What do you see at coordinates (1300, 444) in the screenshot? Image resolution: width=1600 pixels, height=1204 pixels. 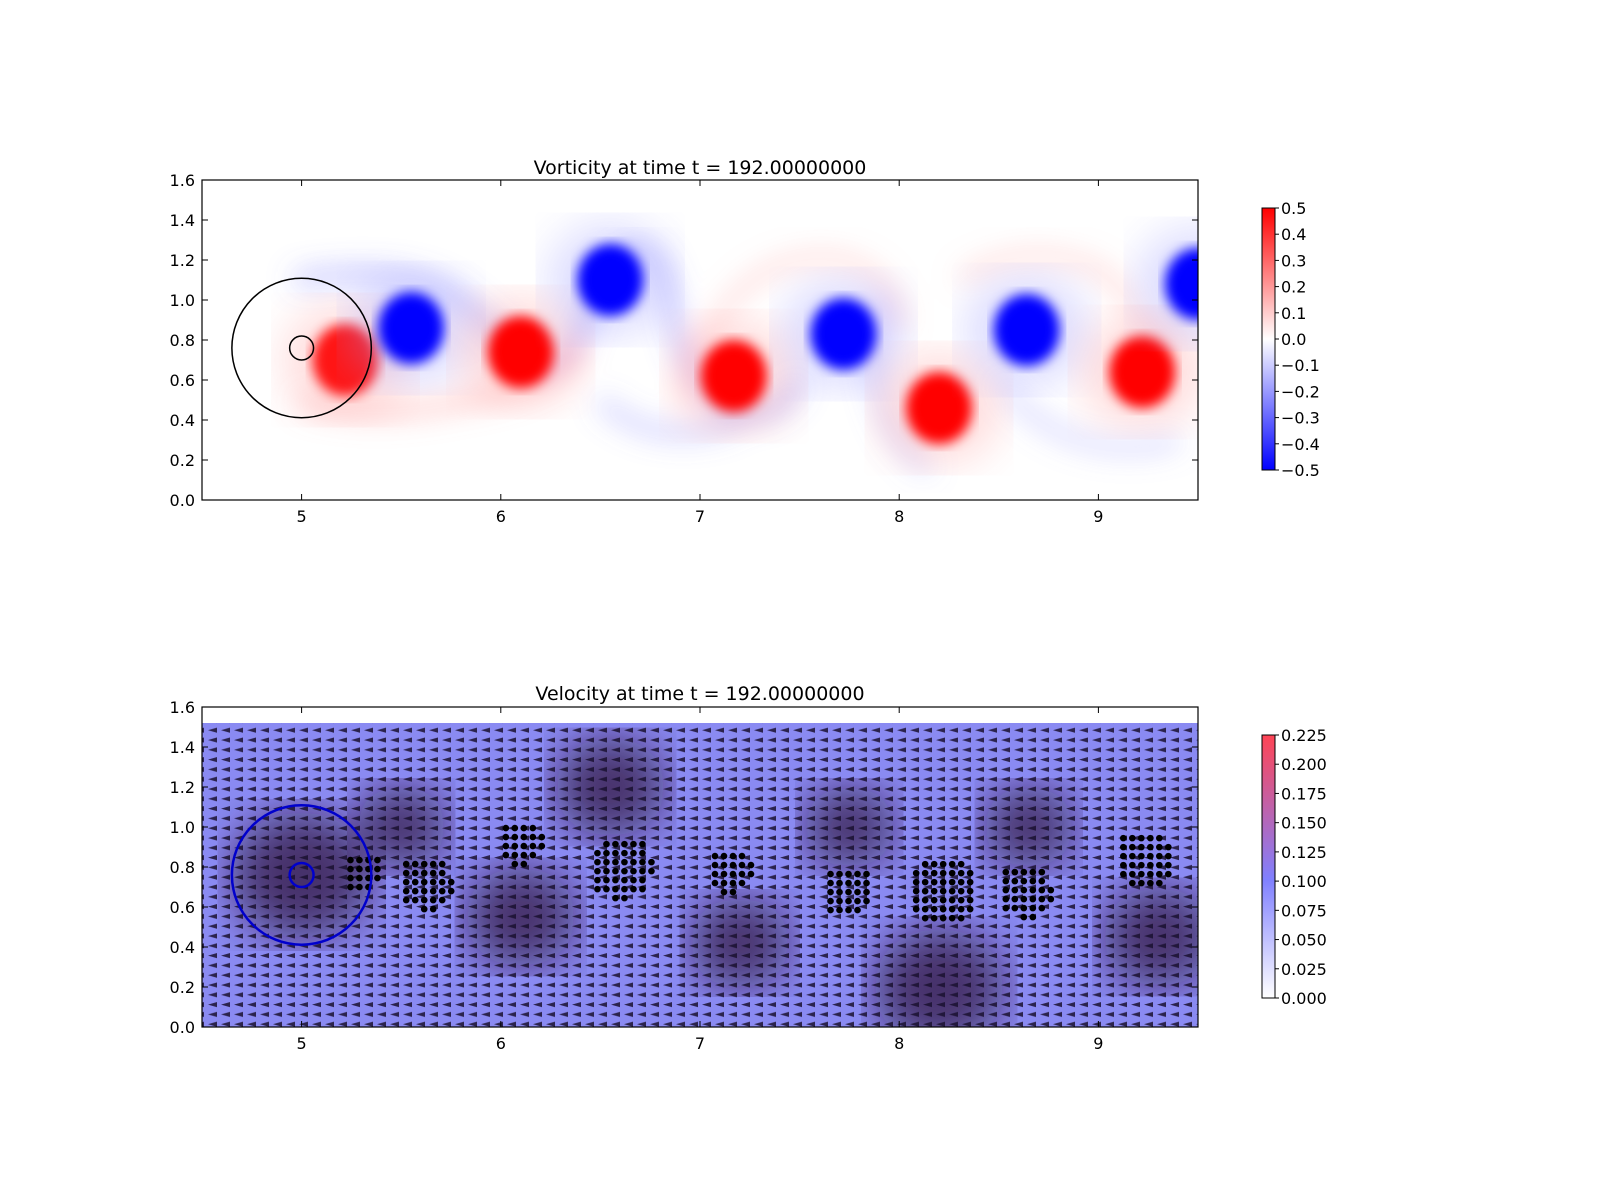 I see `vorticity-colorbar-tick-label: −0.4` at bounding box center [1300, 444].